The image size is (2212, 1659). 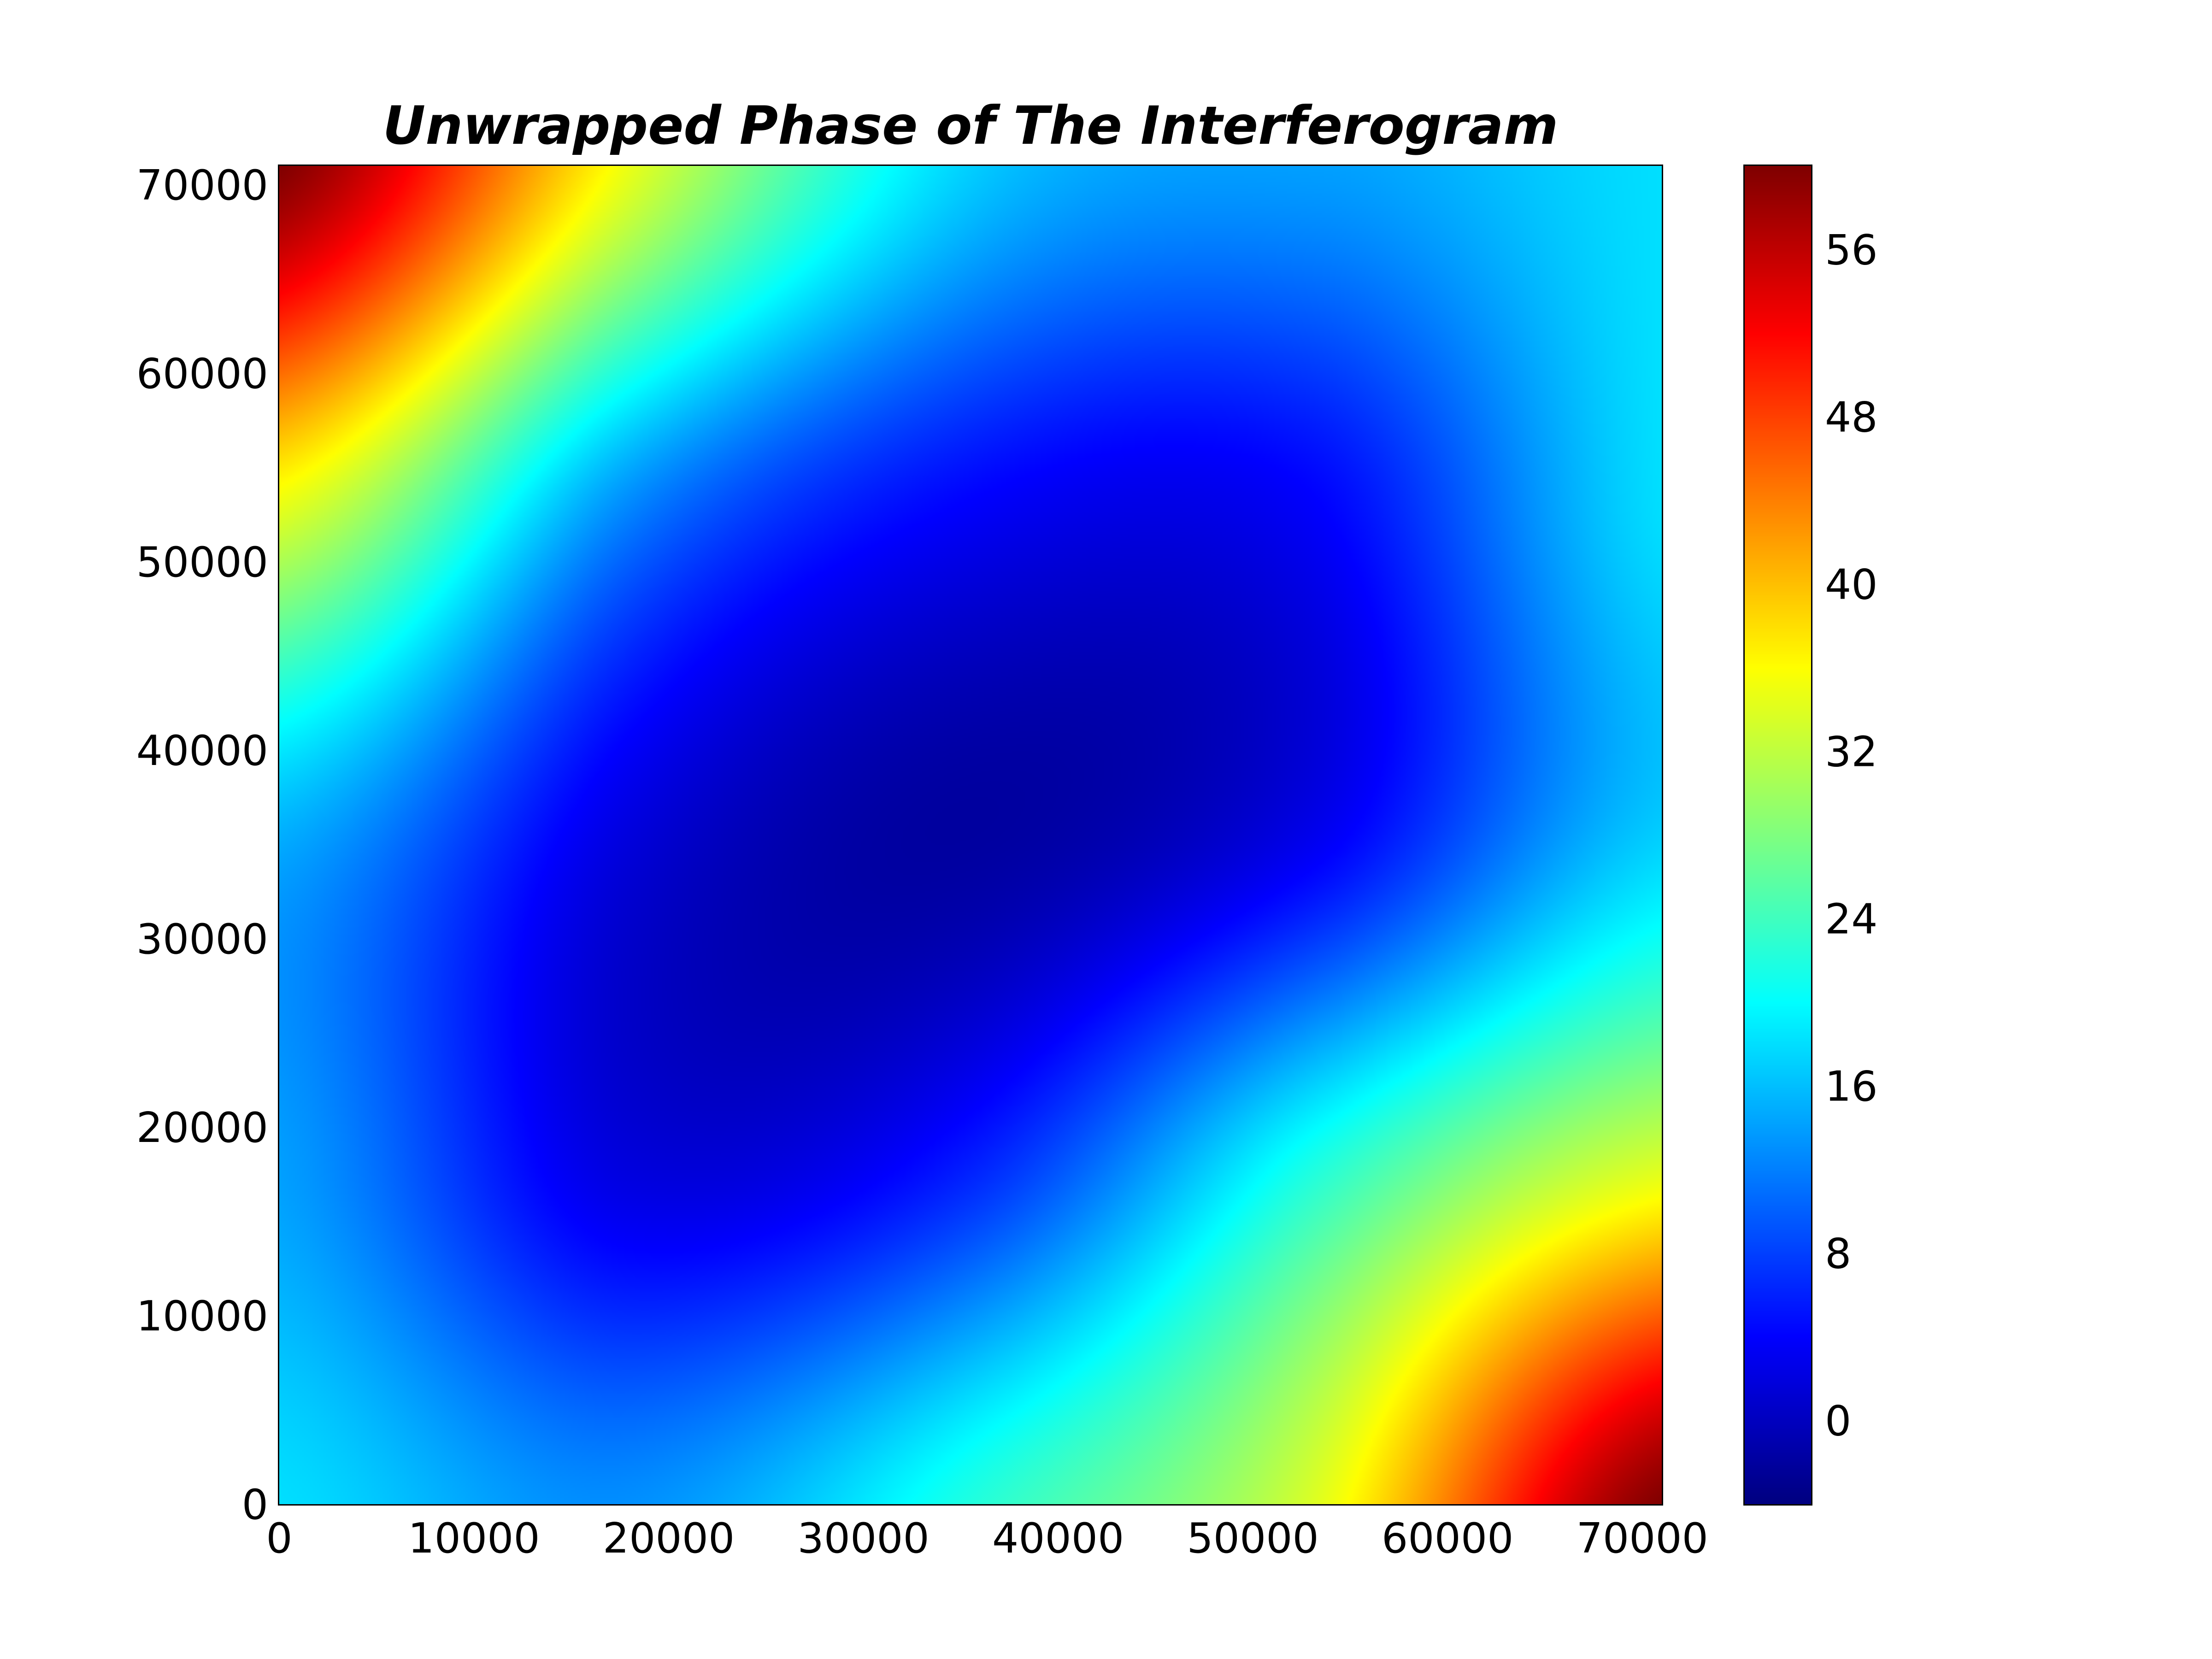 I want to click on y-tick-label: 40000, so click(x=202, y=751).